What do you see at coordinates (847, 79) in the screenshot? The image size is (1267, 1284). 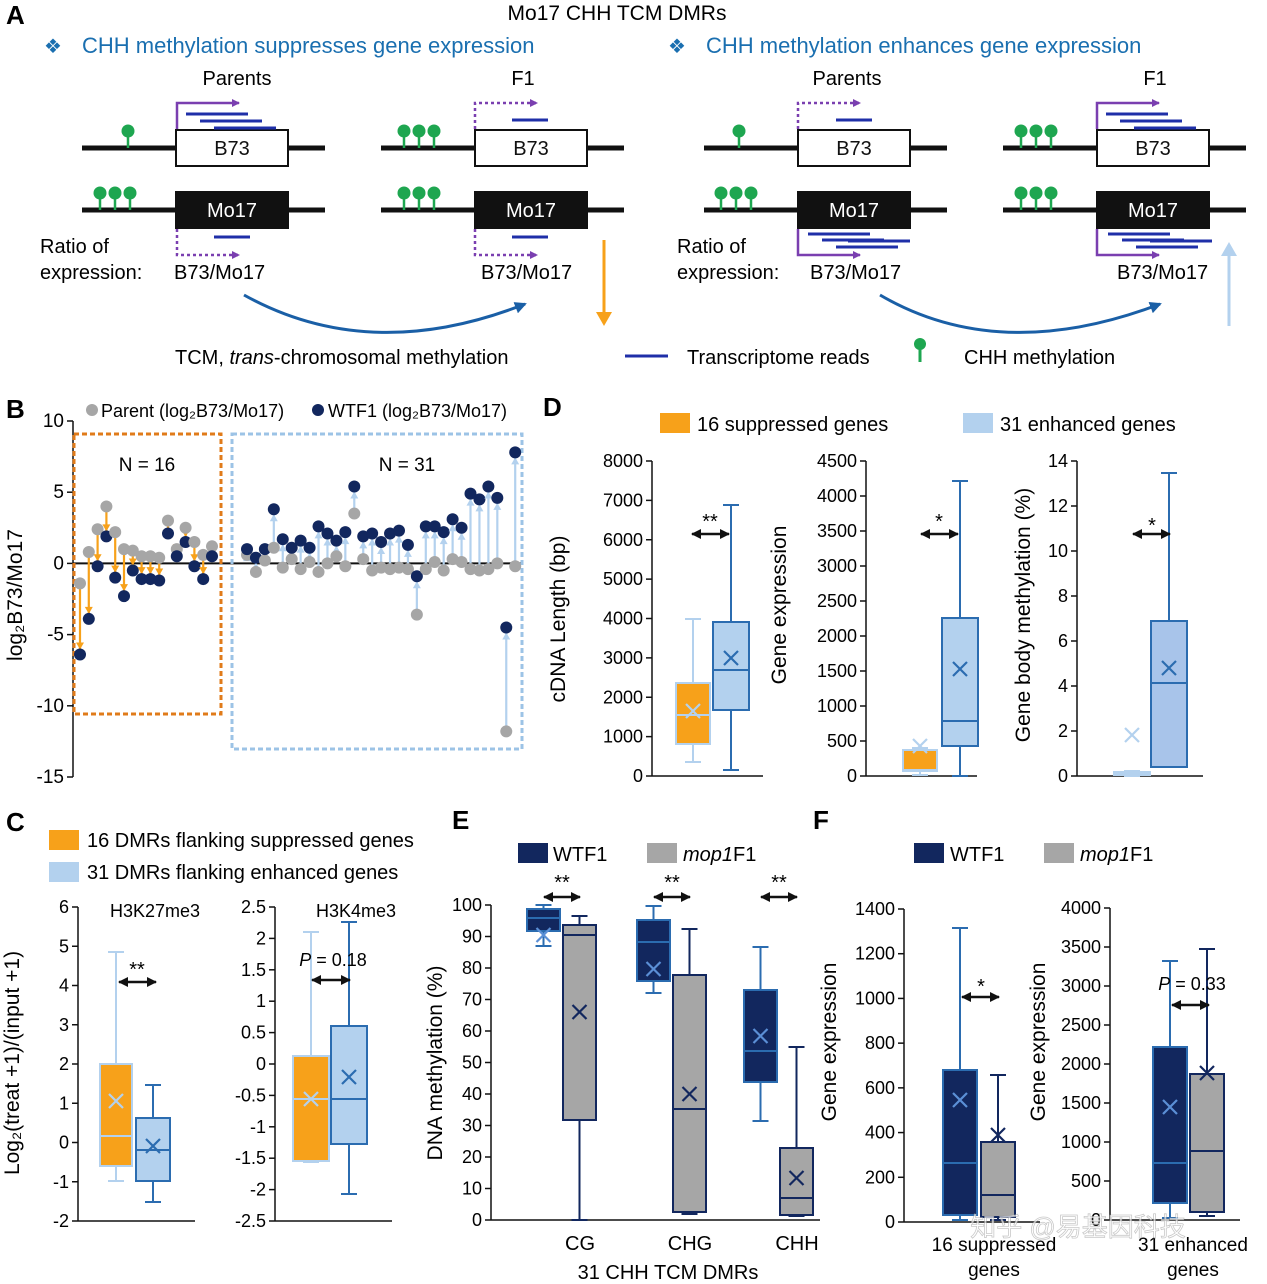 I see `column-heading: Parents` at bounding box center [847, 79].